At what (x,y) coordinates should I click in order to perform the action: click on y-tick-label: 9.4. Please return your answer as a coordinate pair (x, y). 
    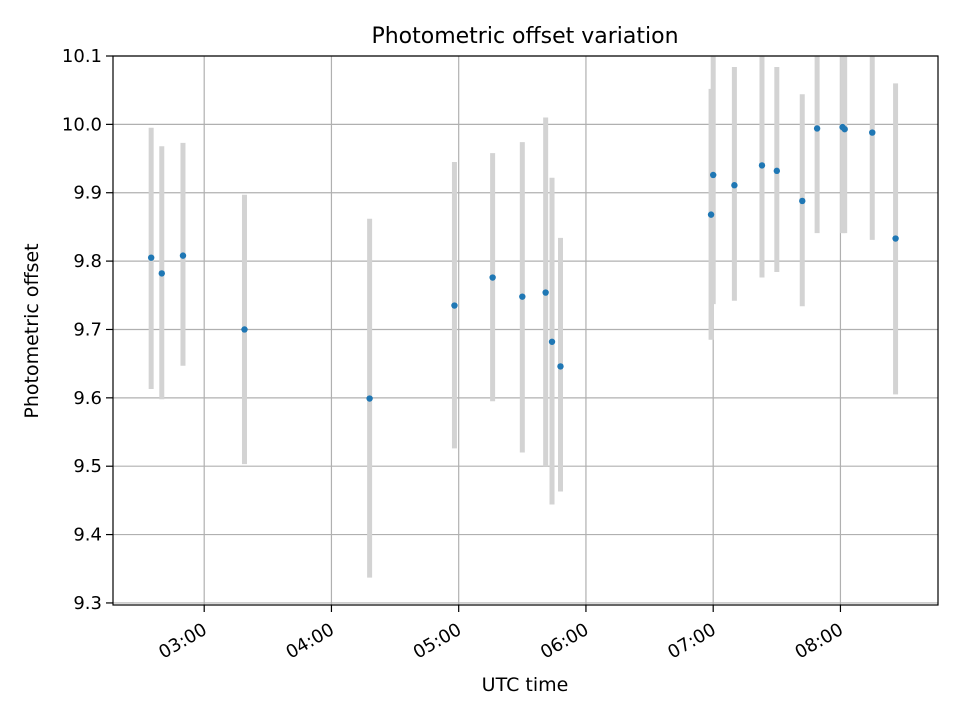
    Looking at the image, I should click on (87, 535).